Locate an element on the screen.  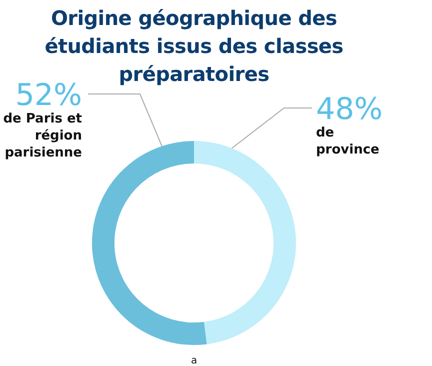
slice-label: de Paris et région parisienne is located at coordinates (42, 135).